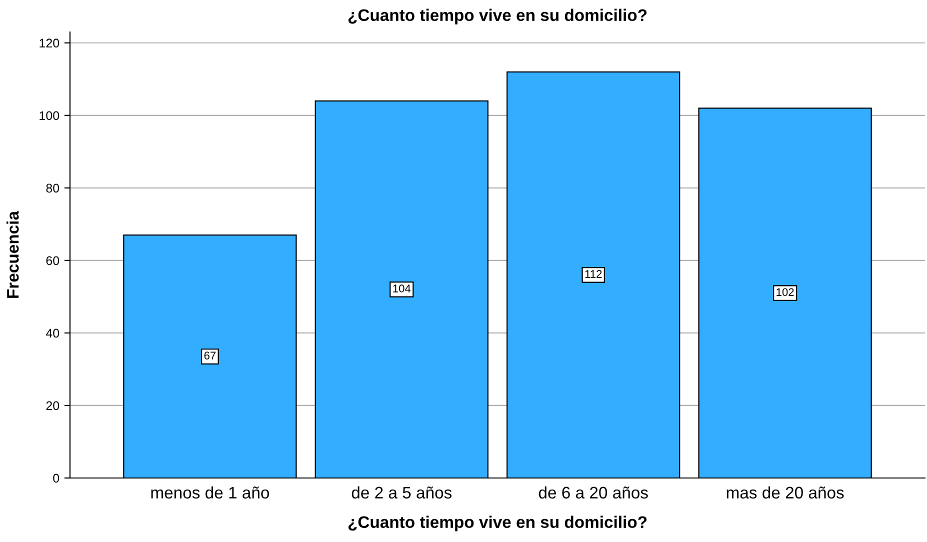 The image size is (927, 542). Describe the element at coordinates (402, 288) in the screenshot. I see `data-label: 104` at that location.